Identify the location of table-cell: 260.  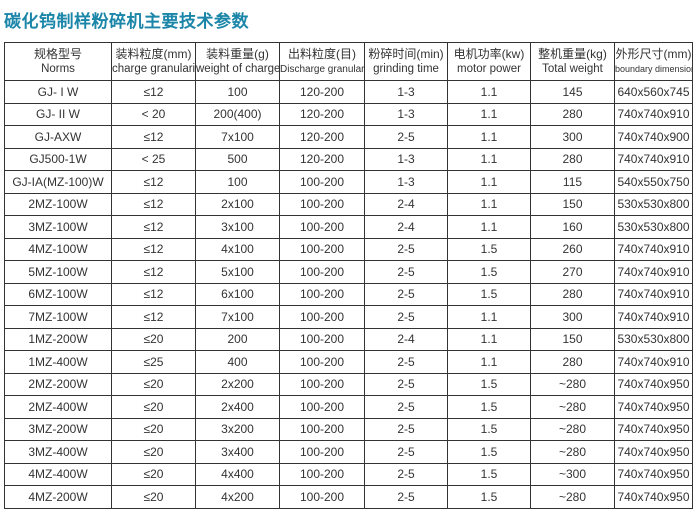
(572, 249).